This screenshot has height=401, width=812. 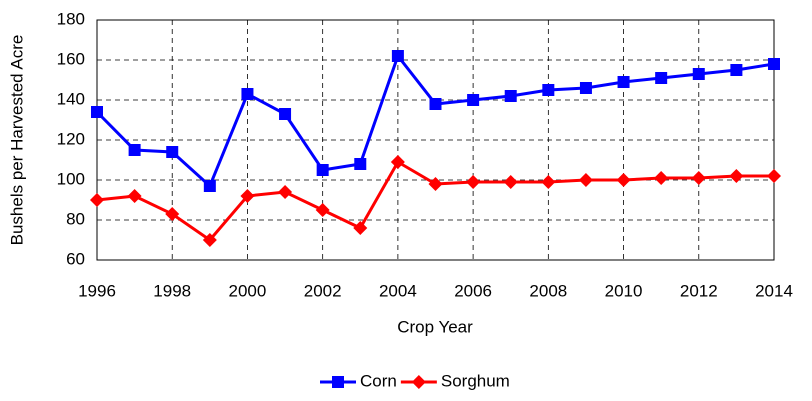 What do you see at coordinates (75, 258) in the screenshot?
I see `y-tick-label: 60` at bounding box center [75, 258].